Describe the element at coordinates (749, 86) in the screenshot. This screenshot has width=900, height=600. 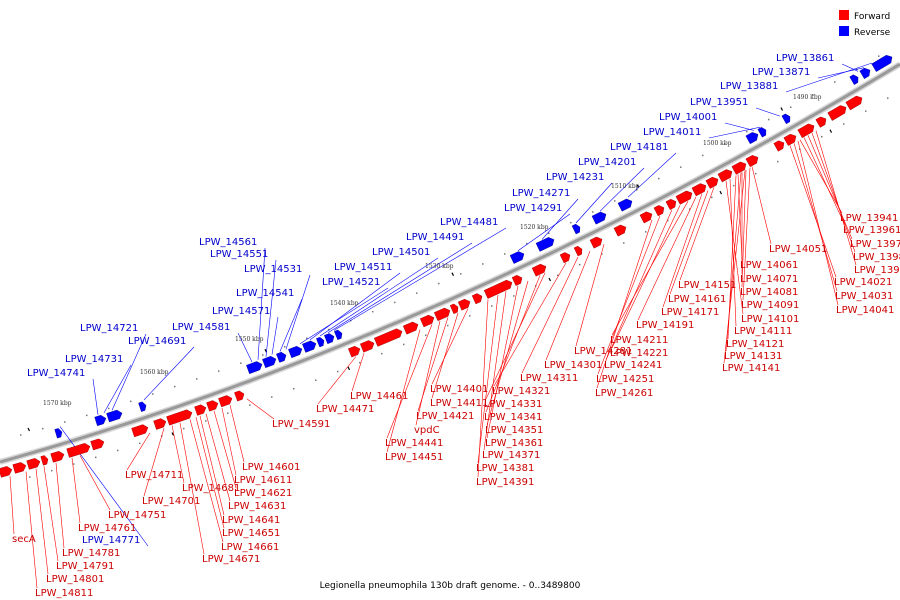
I see `reverse-gene-label: LPW_13881` at that location.